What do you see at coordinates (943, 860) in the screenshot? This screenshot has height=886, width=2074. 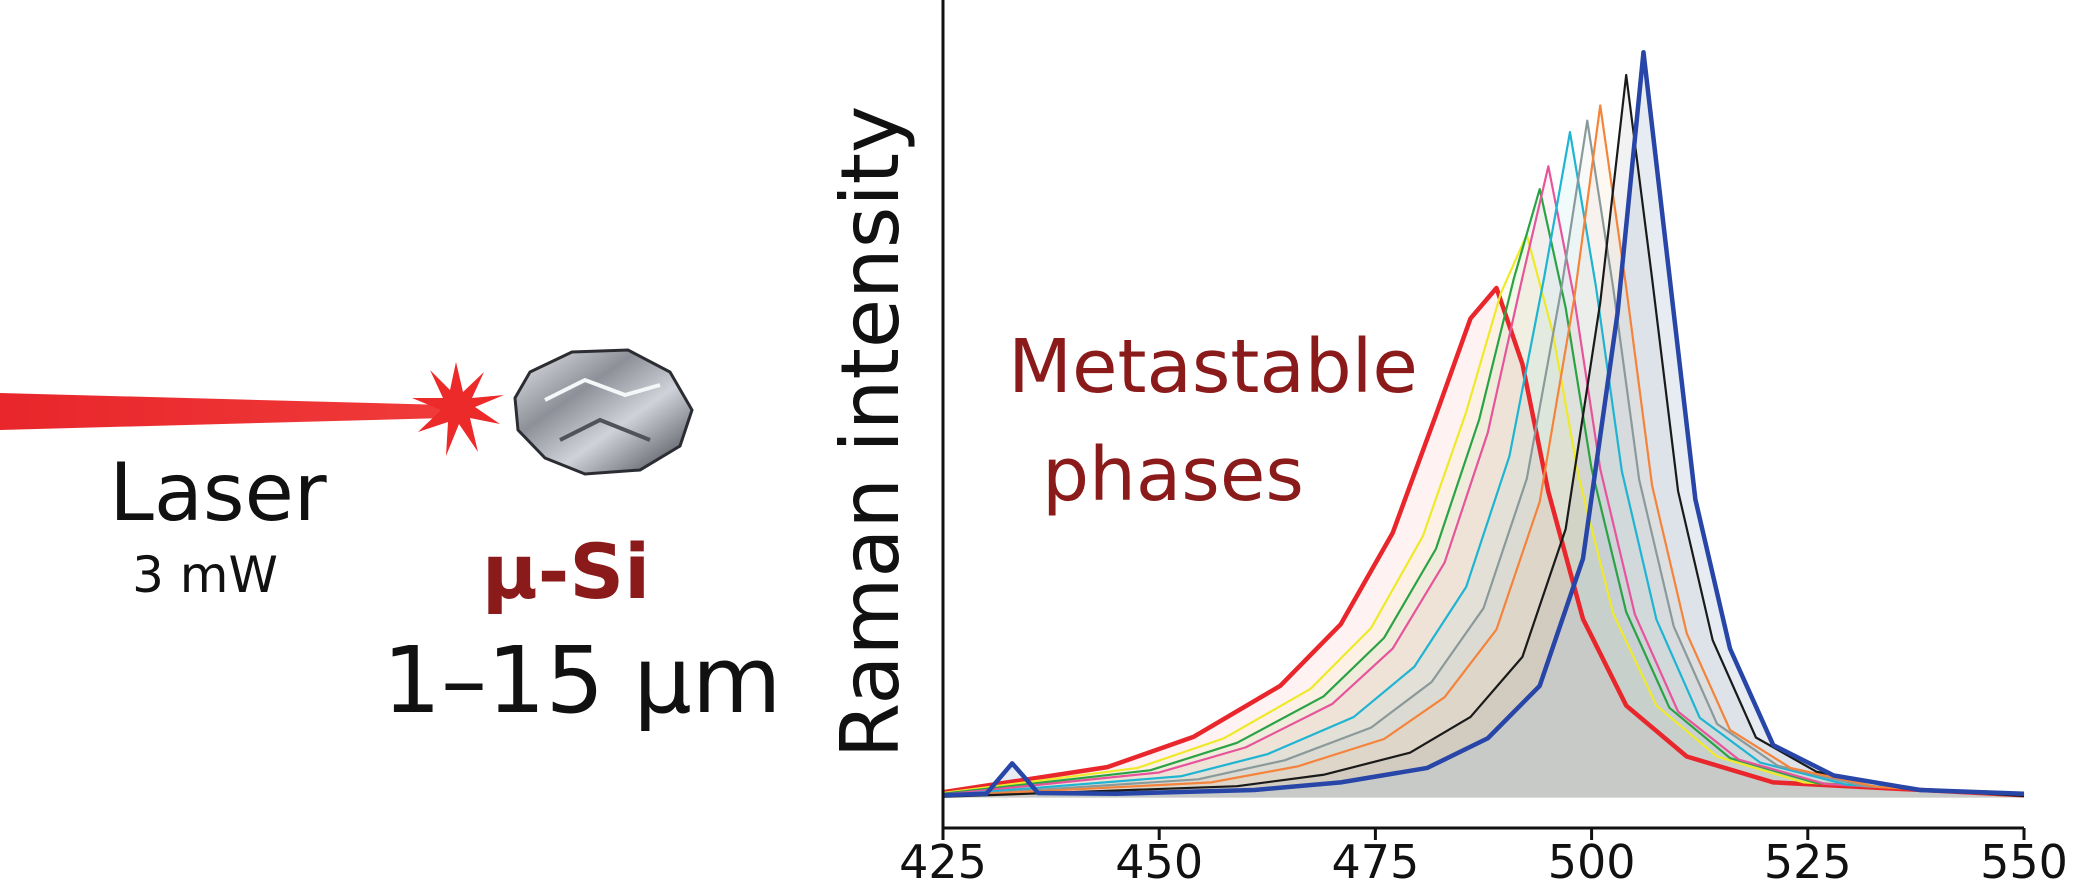 I see `x-tick-label: 425` at bounding box center [943, 860].